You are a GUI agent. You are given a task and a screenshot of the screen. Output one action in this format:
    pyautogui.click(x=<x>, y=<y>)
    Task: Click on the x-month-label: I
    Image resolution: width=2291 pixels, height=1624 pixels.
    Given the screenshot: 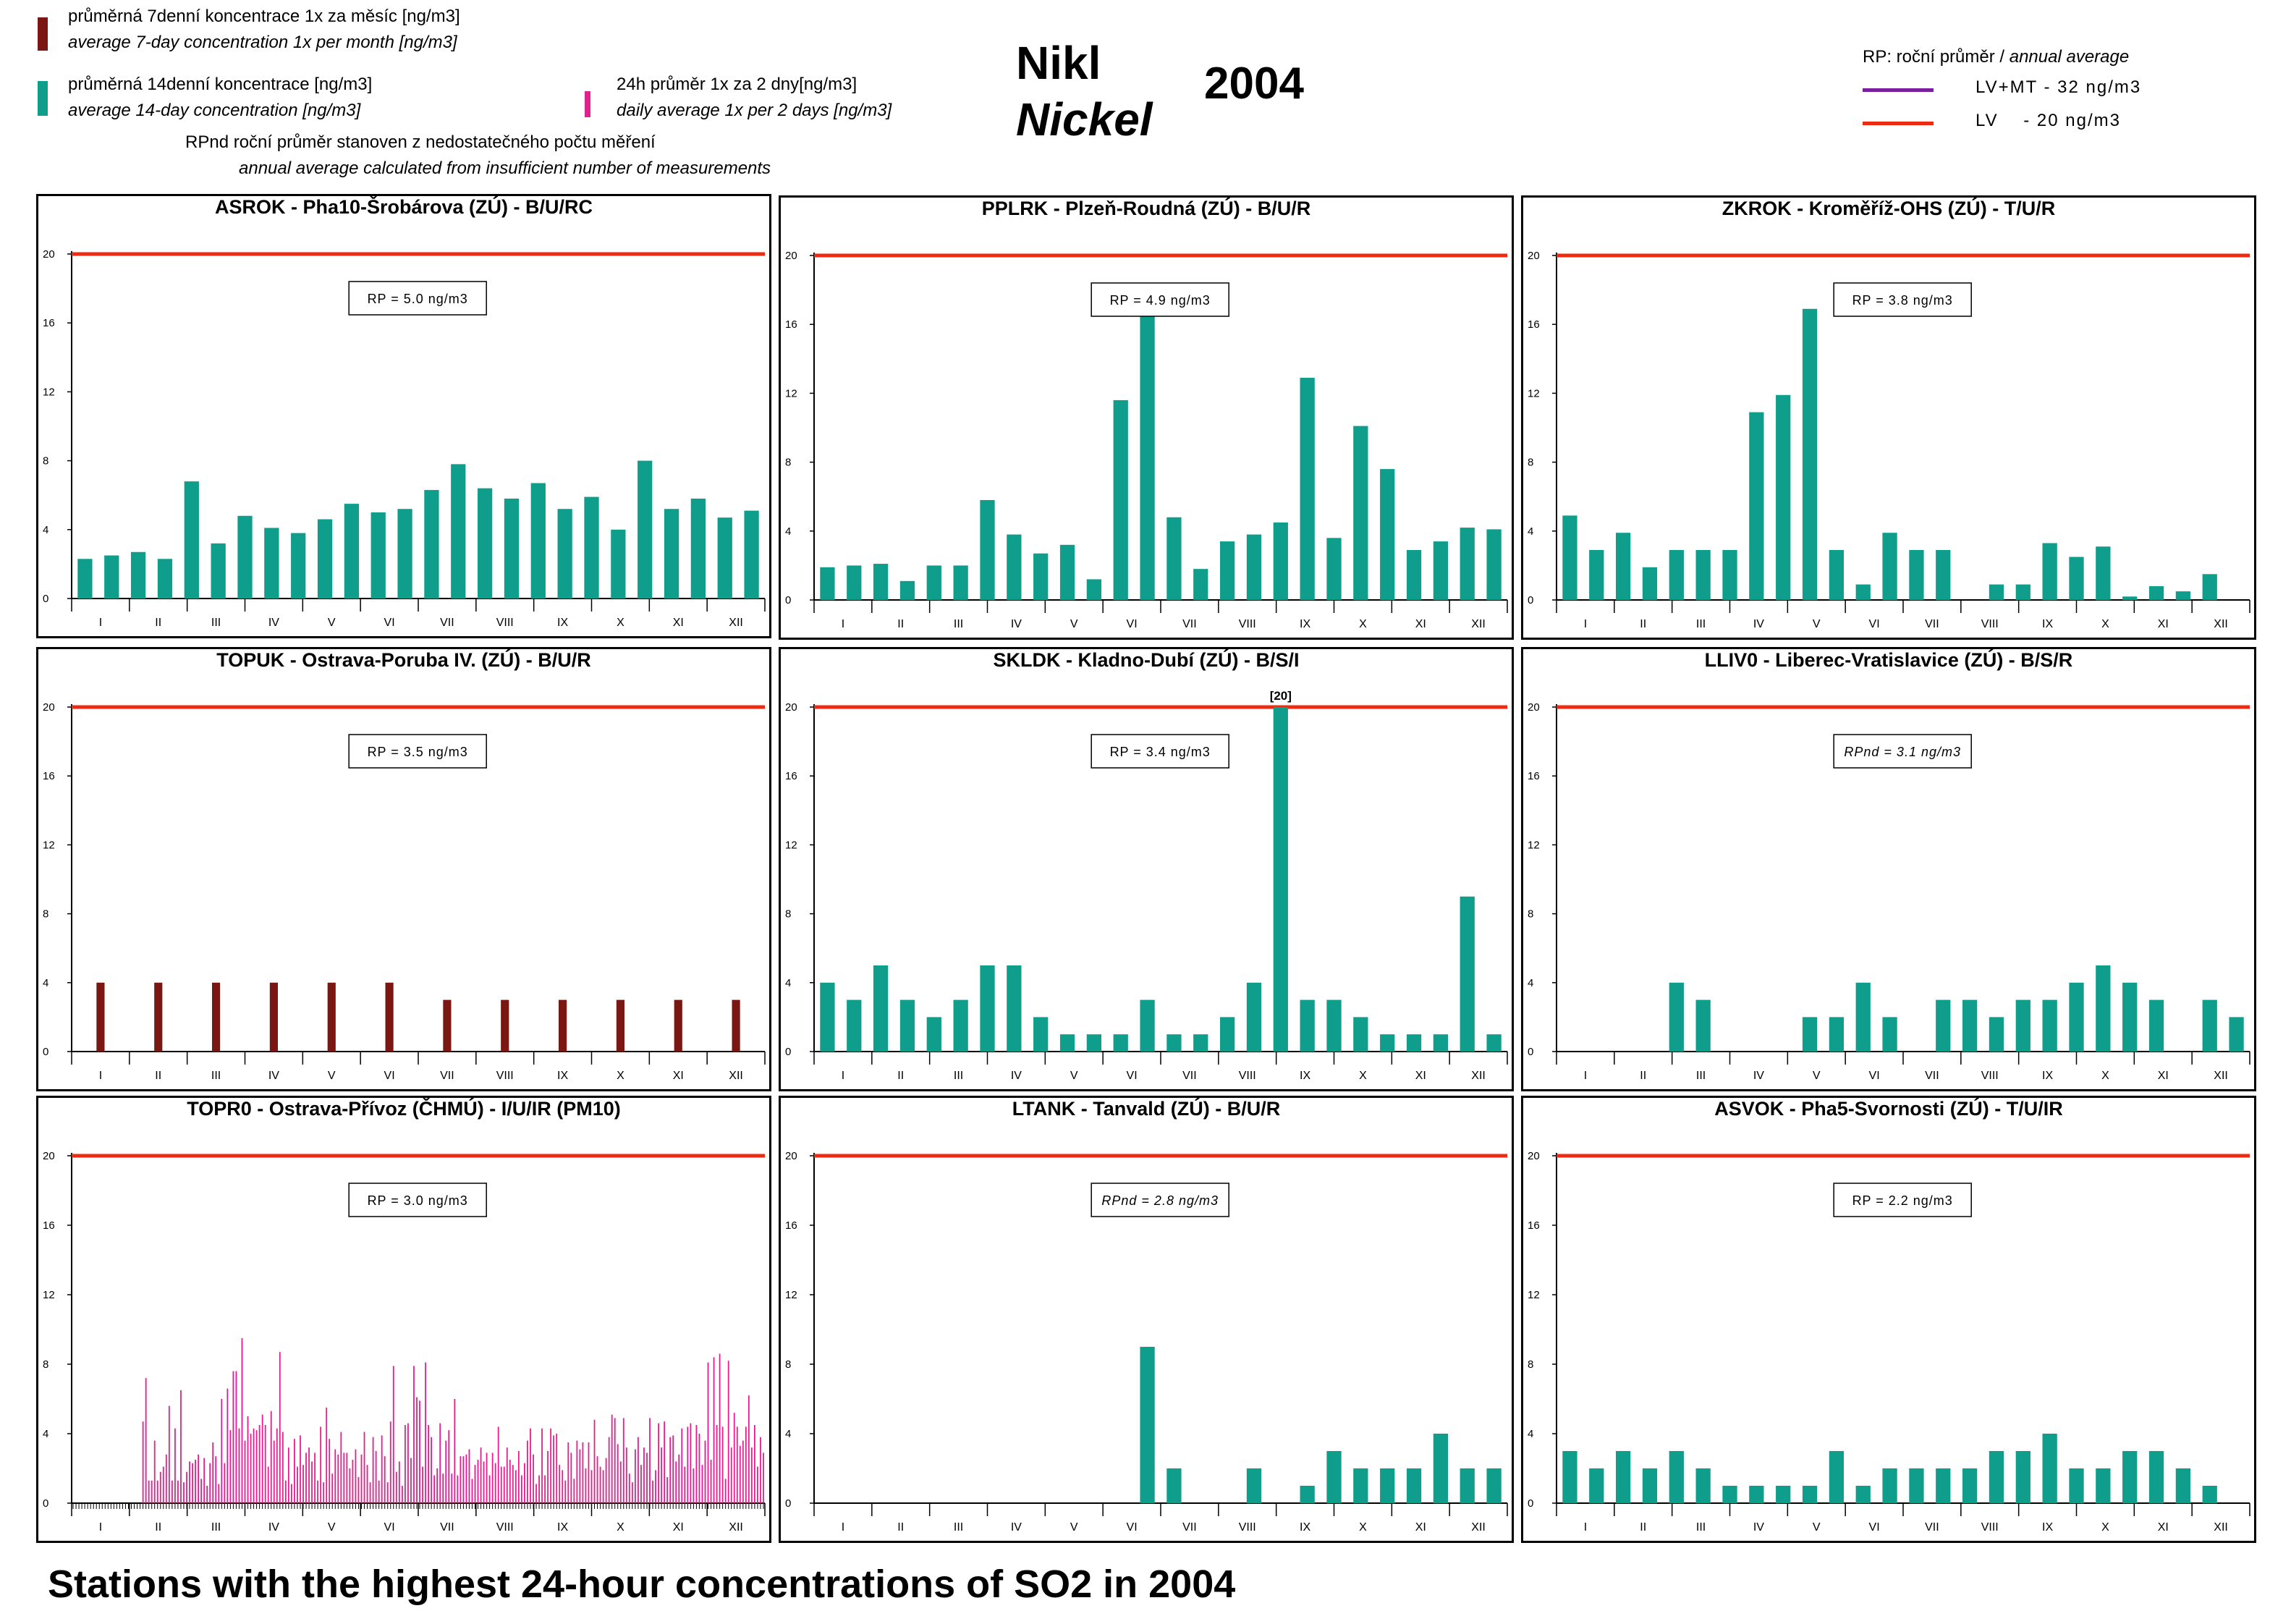 What is the action you would take?
    pyautogui.click(x=100, y=623)
    